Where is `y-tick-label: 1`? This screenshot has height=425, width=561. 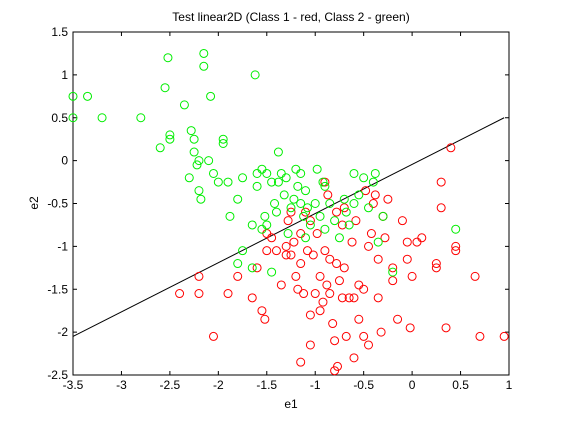
y-tick-label: 1 is located at coordinates (64, 75).